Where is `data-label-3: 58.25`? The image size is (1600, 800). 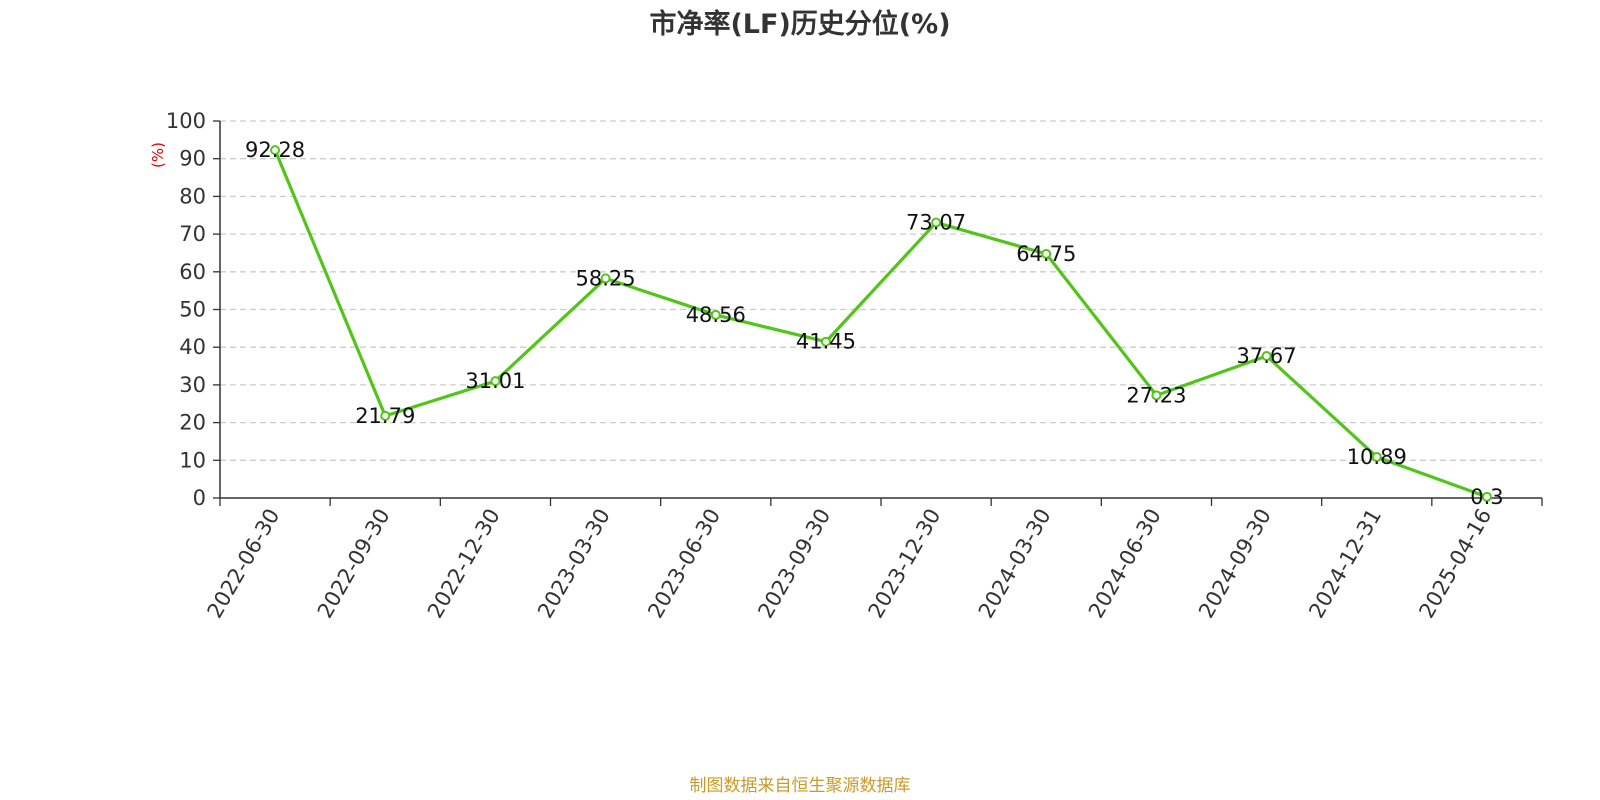
data-label-3: 58.25 is located at coordinates (606, 278).